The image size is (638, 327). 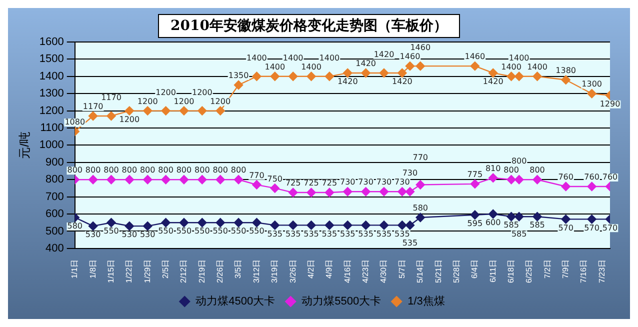 I want to click on y-tick-label: 600, so click(x=55, y=214).